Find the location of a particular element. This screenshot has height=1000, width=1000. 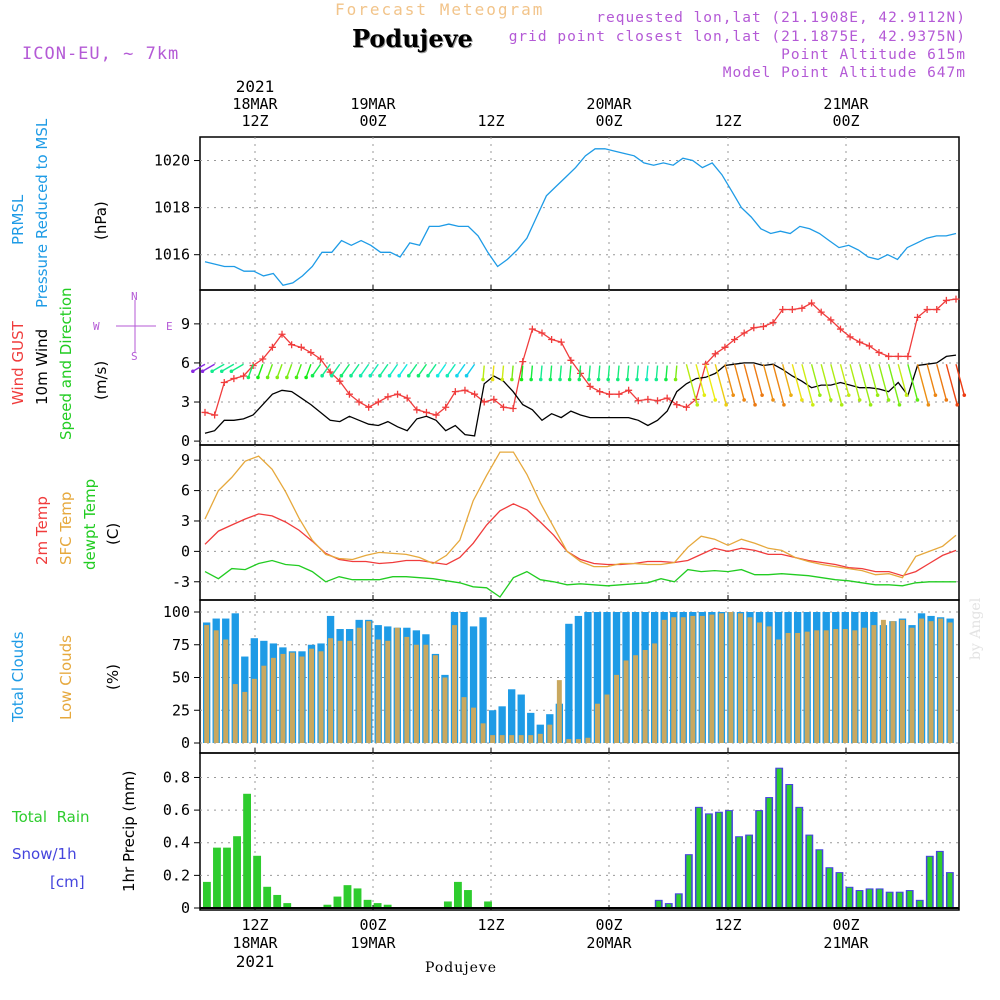

y-tick-label: 1018 is located at coordinates (172, 208).